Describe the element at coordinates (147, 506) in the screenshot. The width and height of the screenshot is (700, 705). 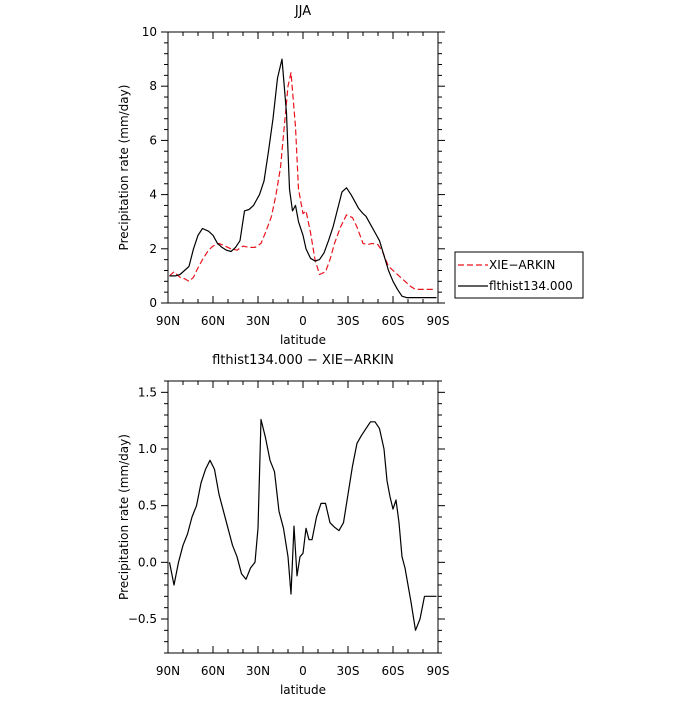
I see `y-tick-label-2-2: 0.5` at that location.